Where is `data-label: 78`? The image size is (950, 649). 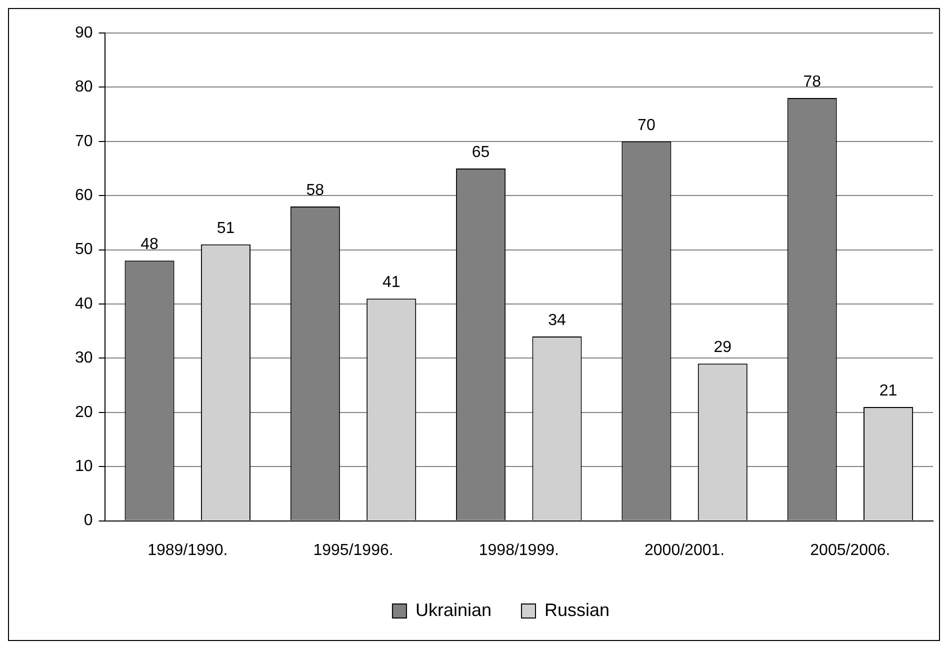 data-label: 78 is located at coordinates (812, 81).